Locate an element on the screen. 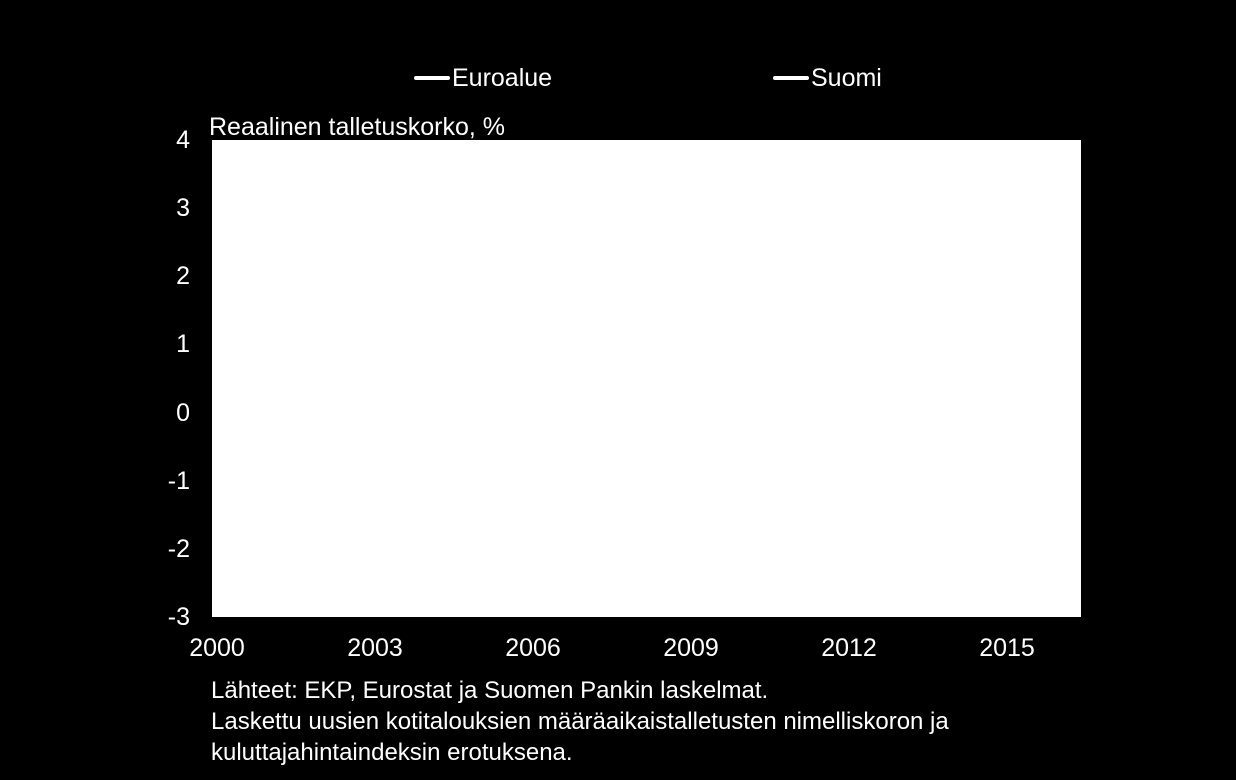  y-tick-label: 2 is located at coordinates (183, 276).